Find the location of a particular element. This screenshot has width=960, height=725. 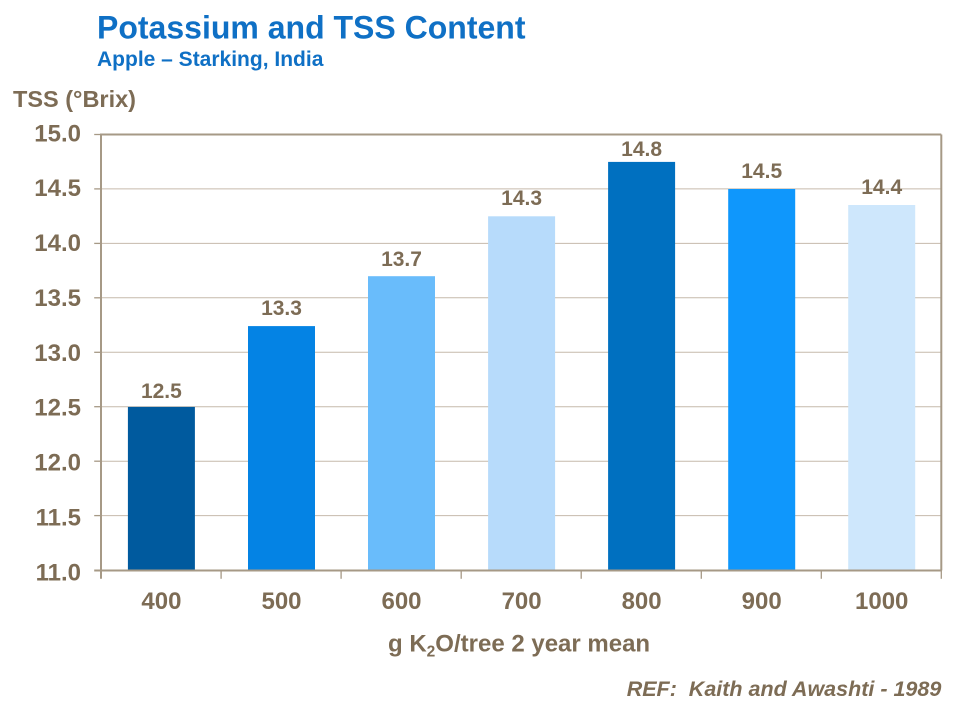

svg-text: Apple – Starking, India is located at coordinates (210, 59).